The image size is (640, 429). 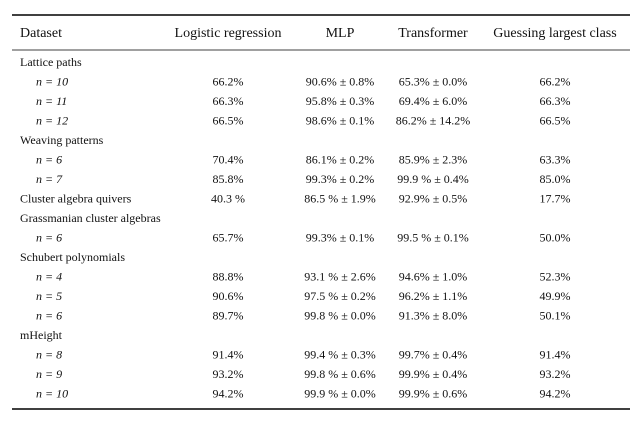 I want to click on header-cell: Guessing largest class, so click(x=554, y=33).